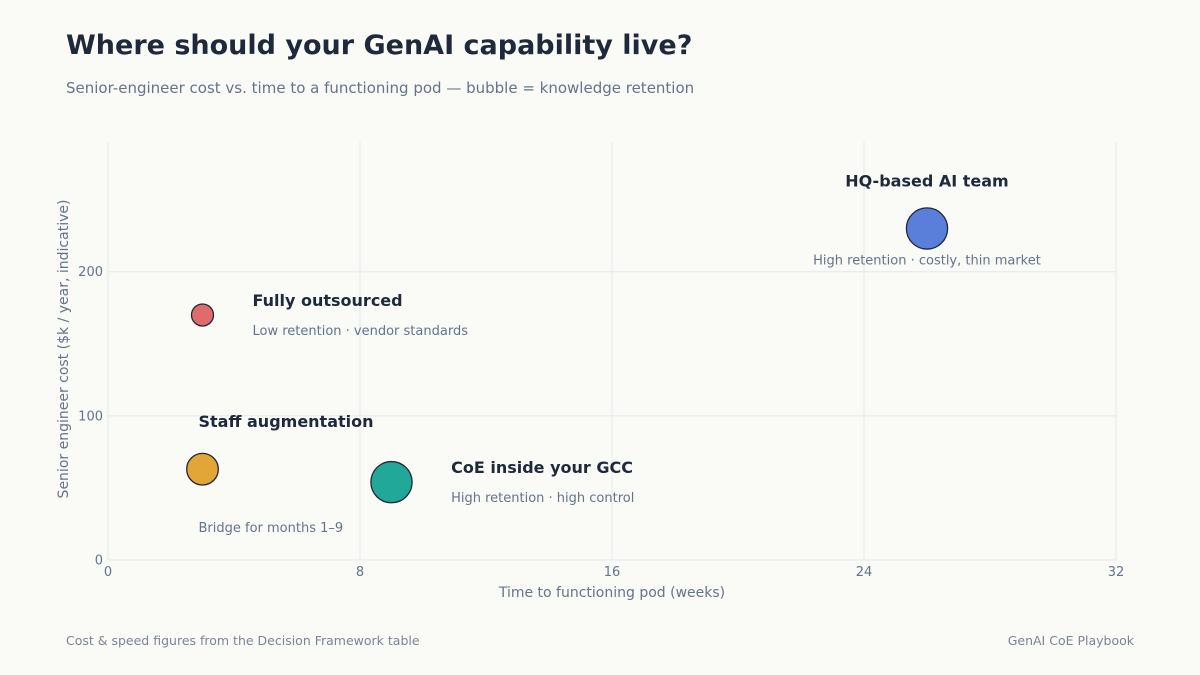 The width and height of the screenshot is (1200, 675). Describe the element at coordinates (611, 593) in the screenshot. I see `x-axis-label: Time to functioning pod (weeks)` at that location.